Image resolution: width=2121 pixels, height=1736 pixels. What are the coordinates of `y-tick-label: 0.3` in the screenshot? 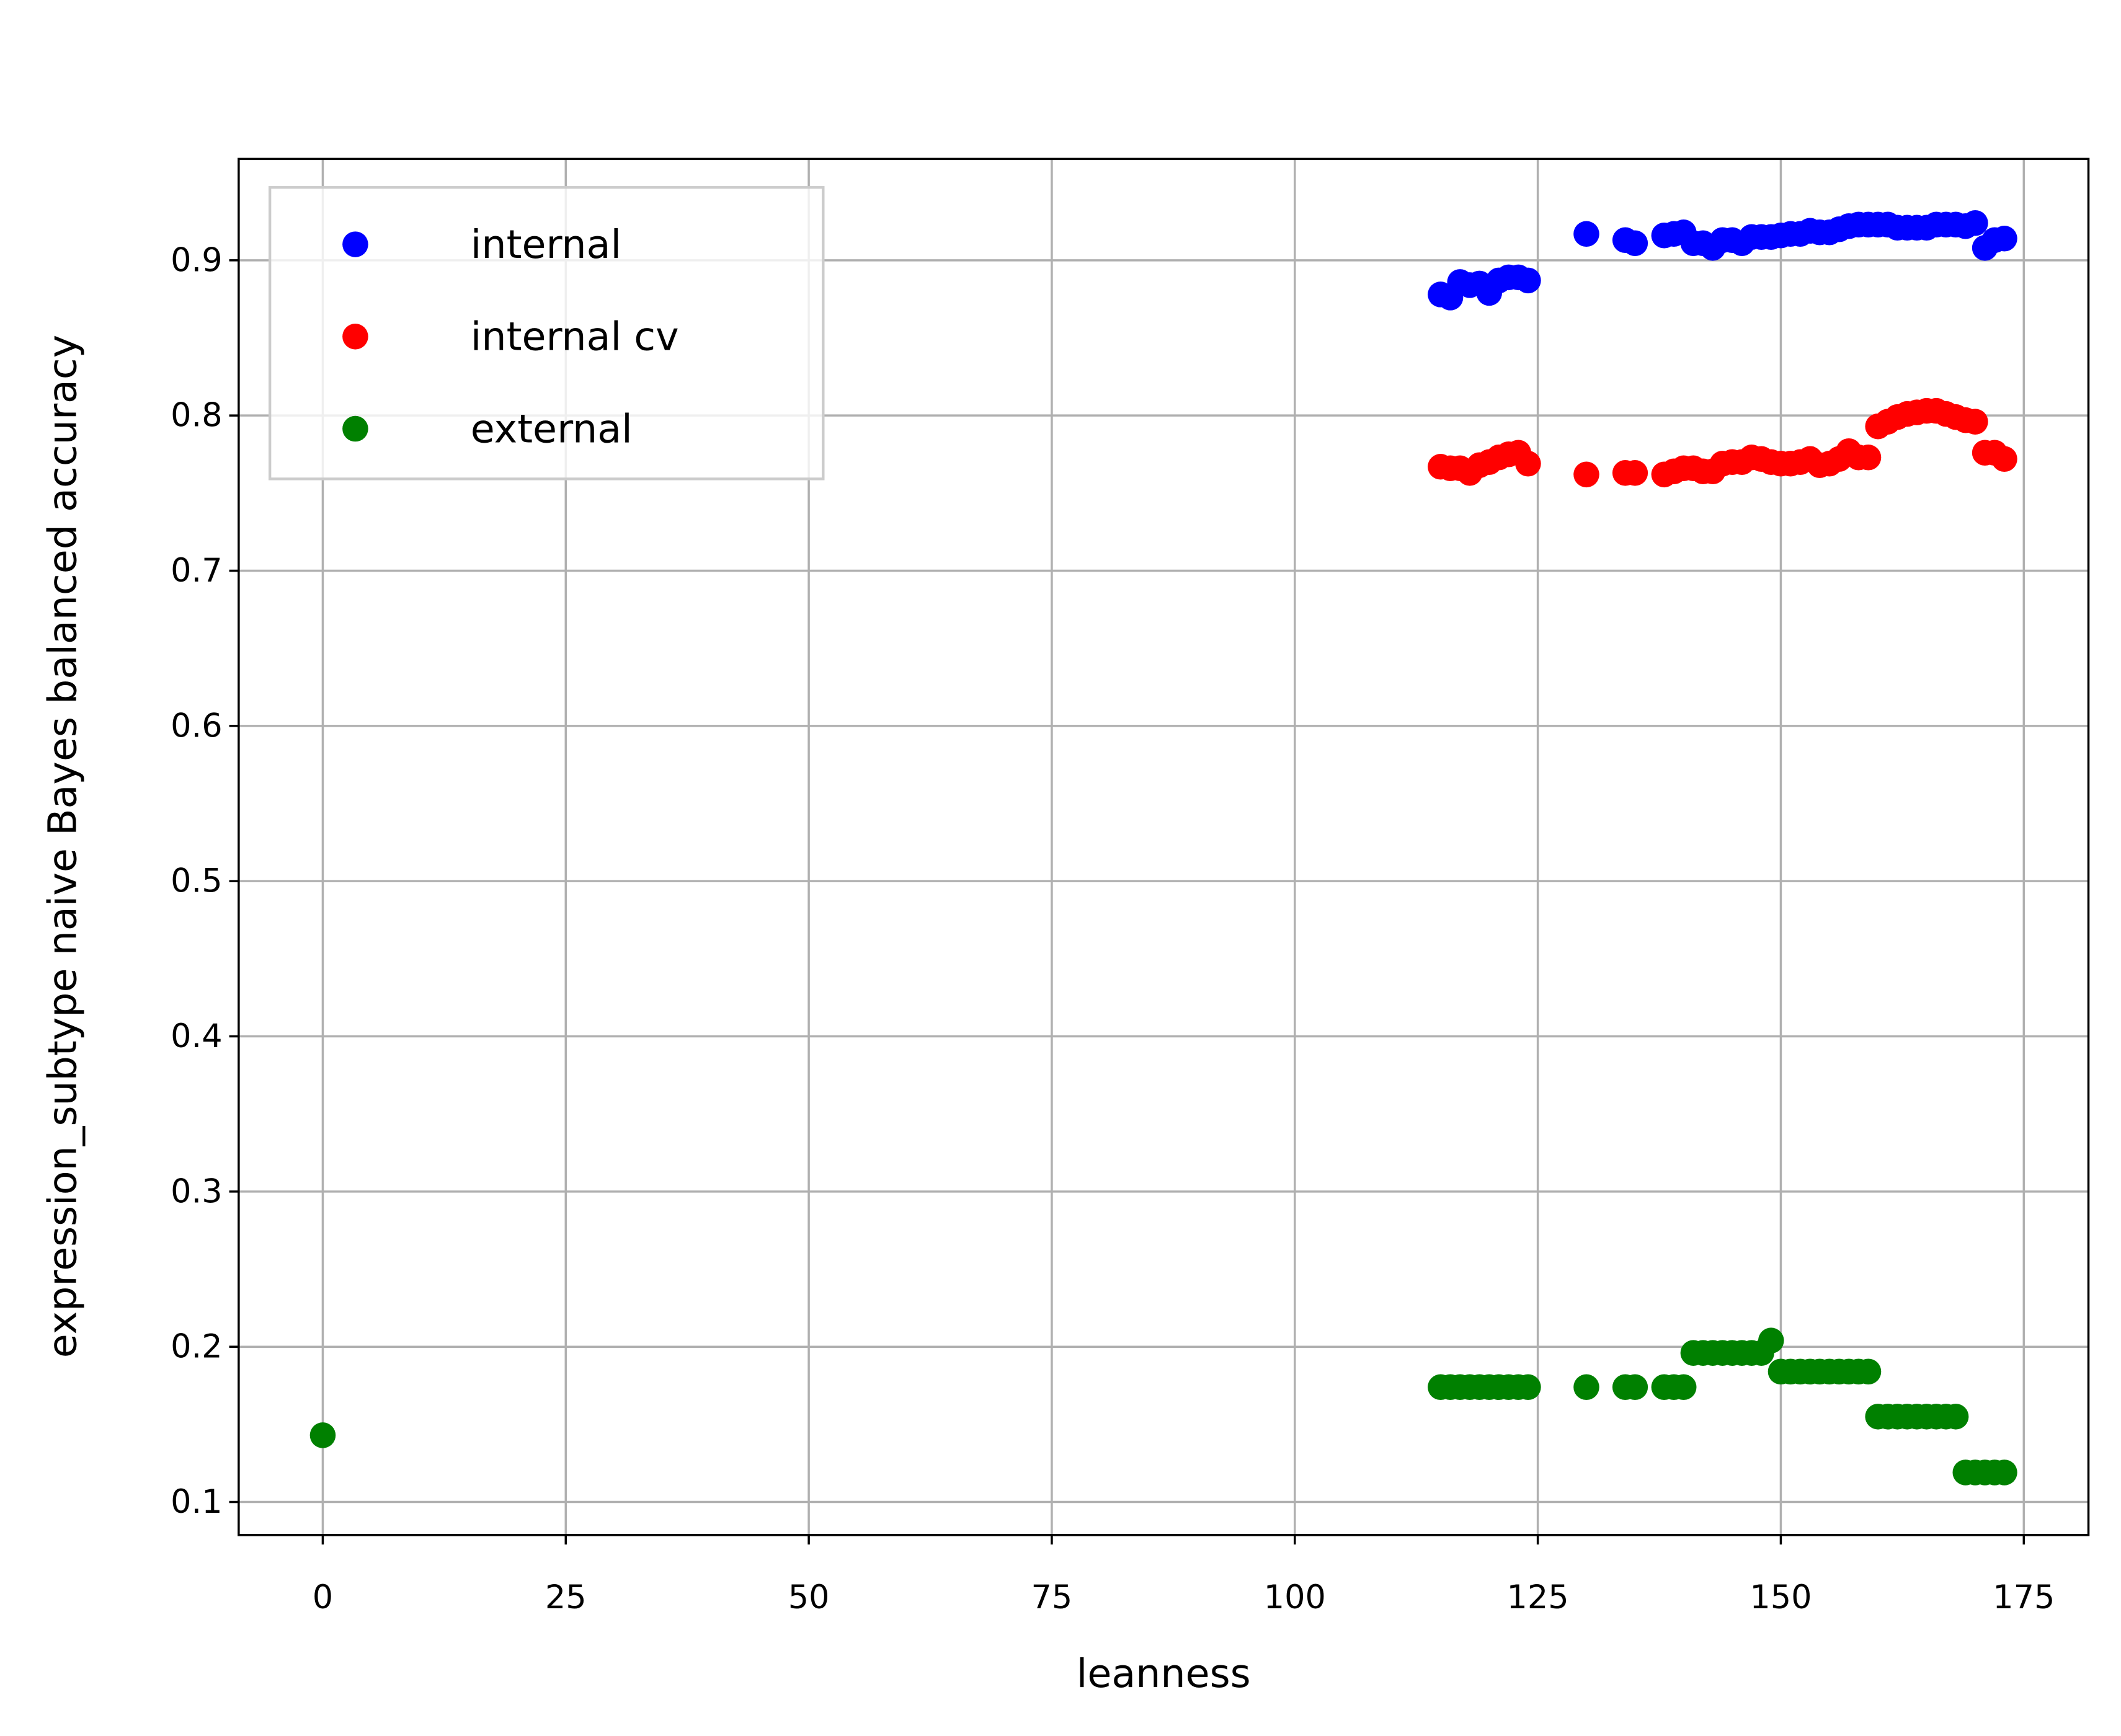 It's located at (196, 1191).